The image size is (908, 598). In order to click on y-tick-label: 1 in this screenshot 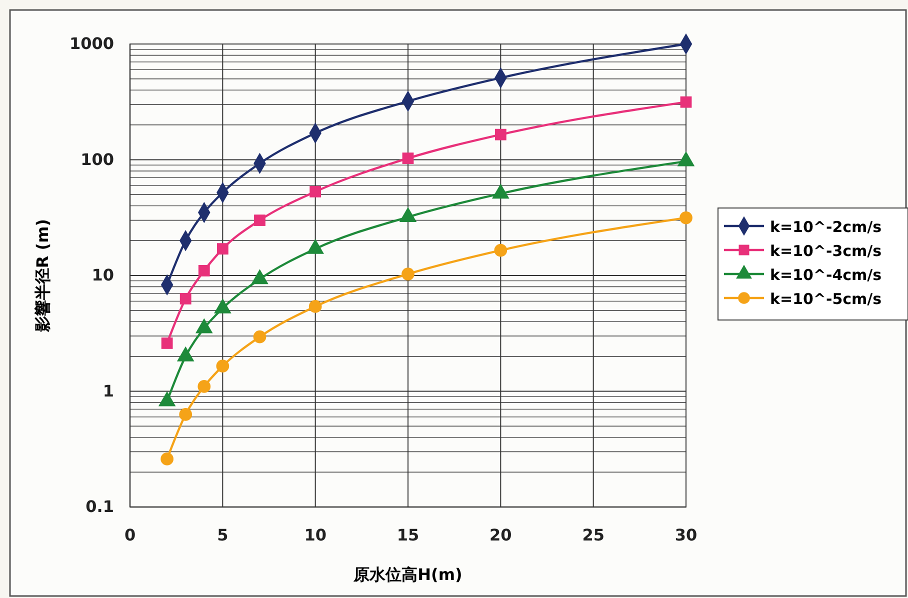, I will do `click(108, 390)`.